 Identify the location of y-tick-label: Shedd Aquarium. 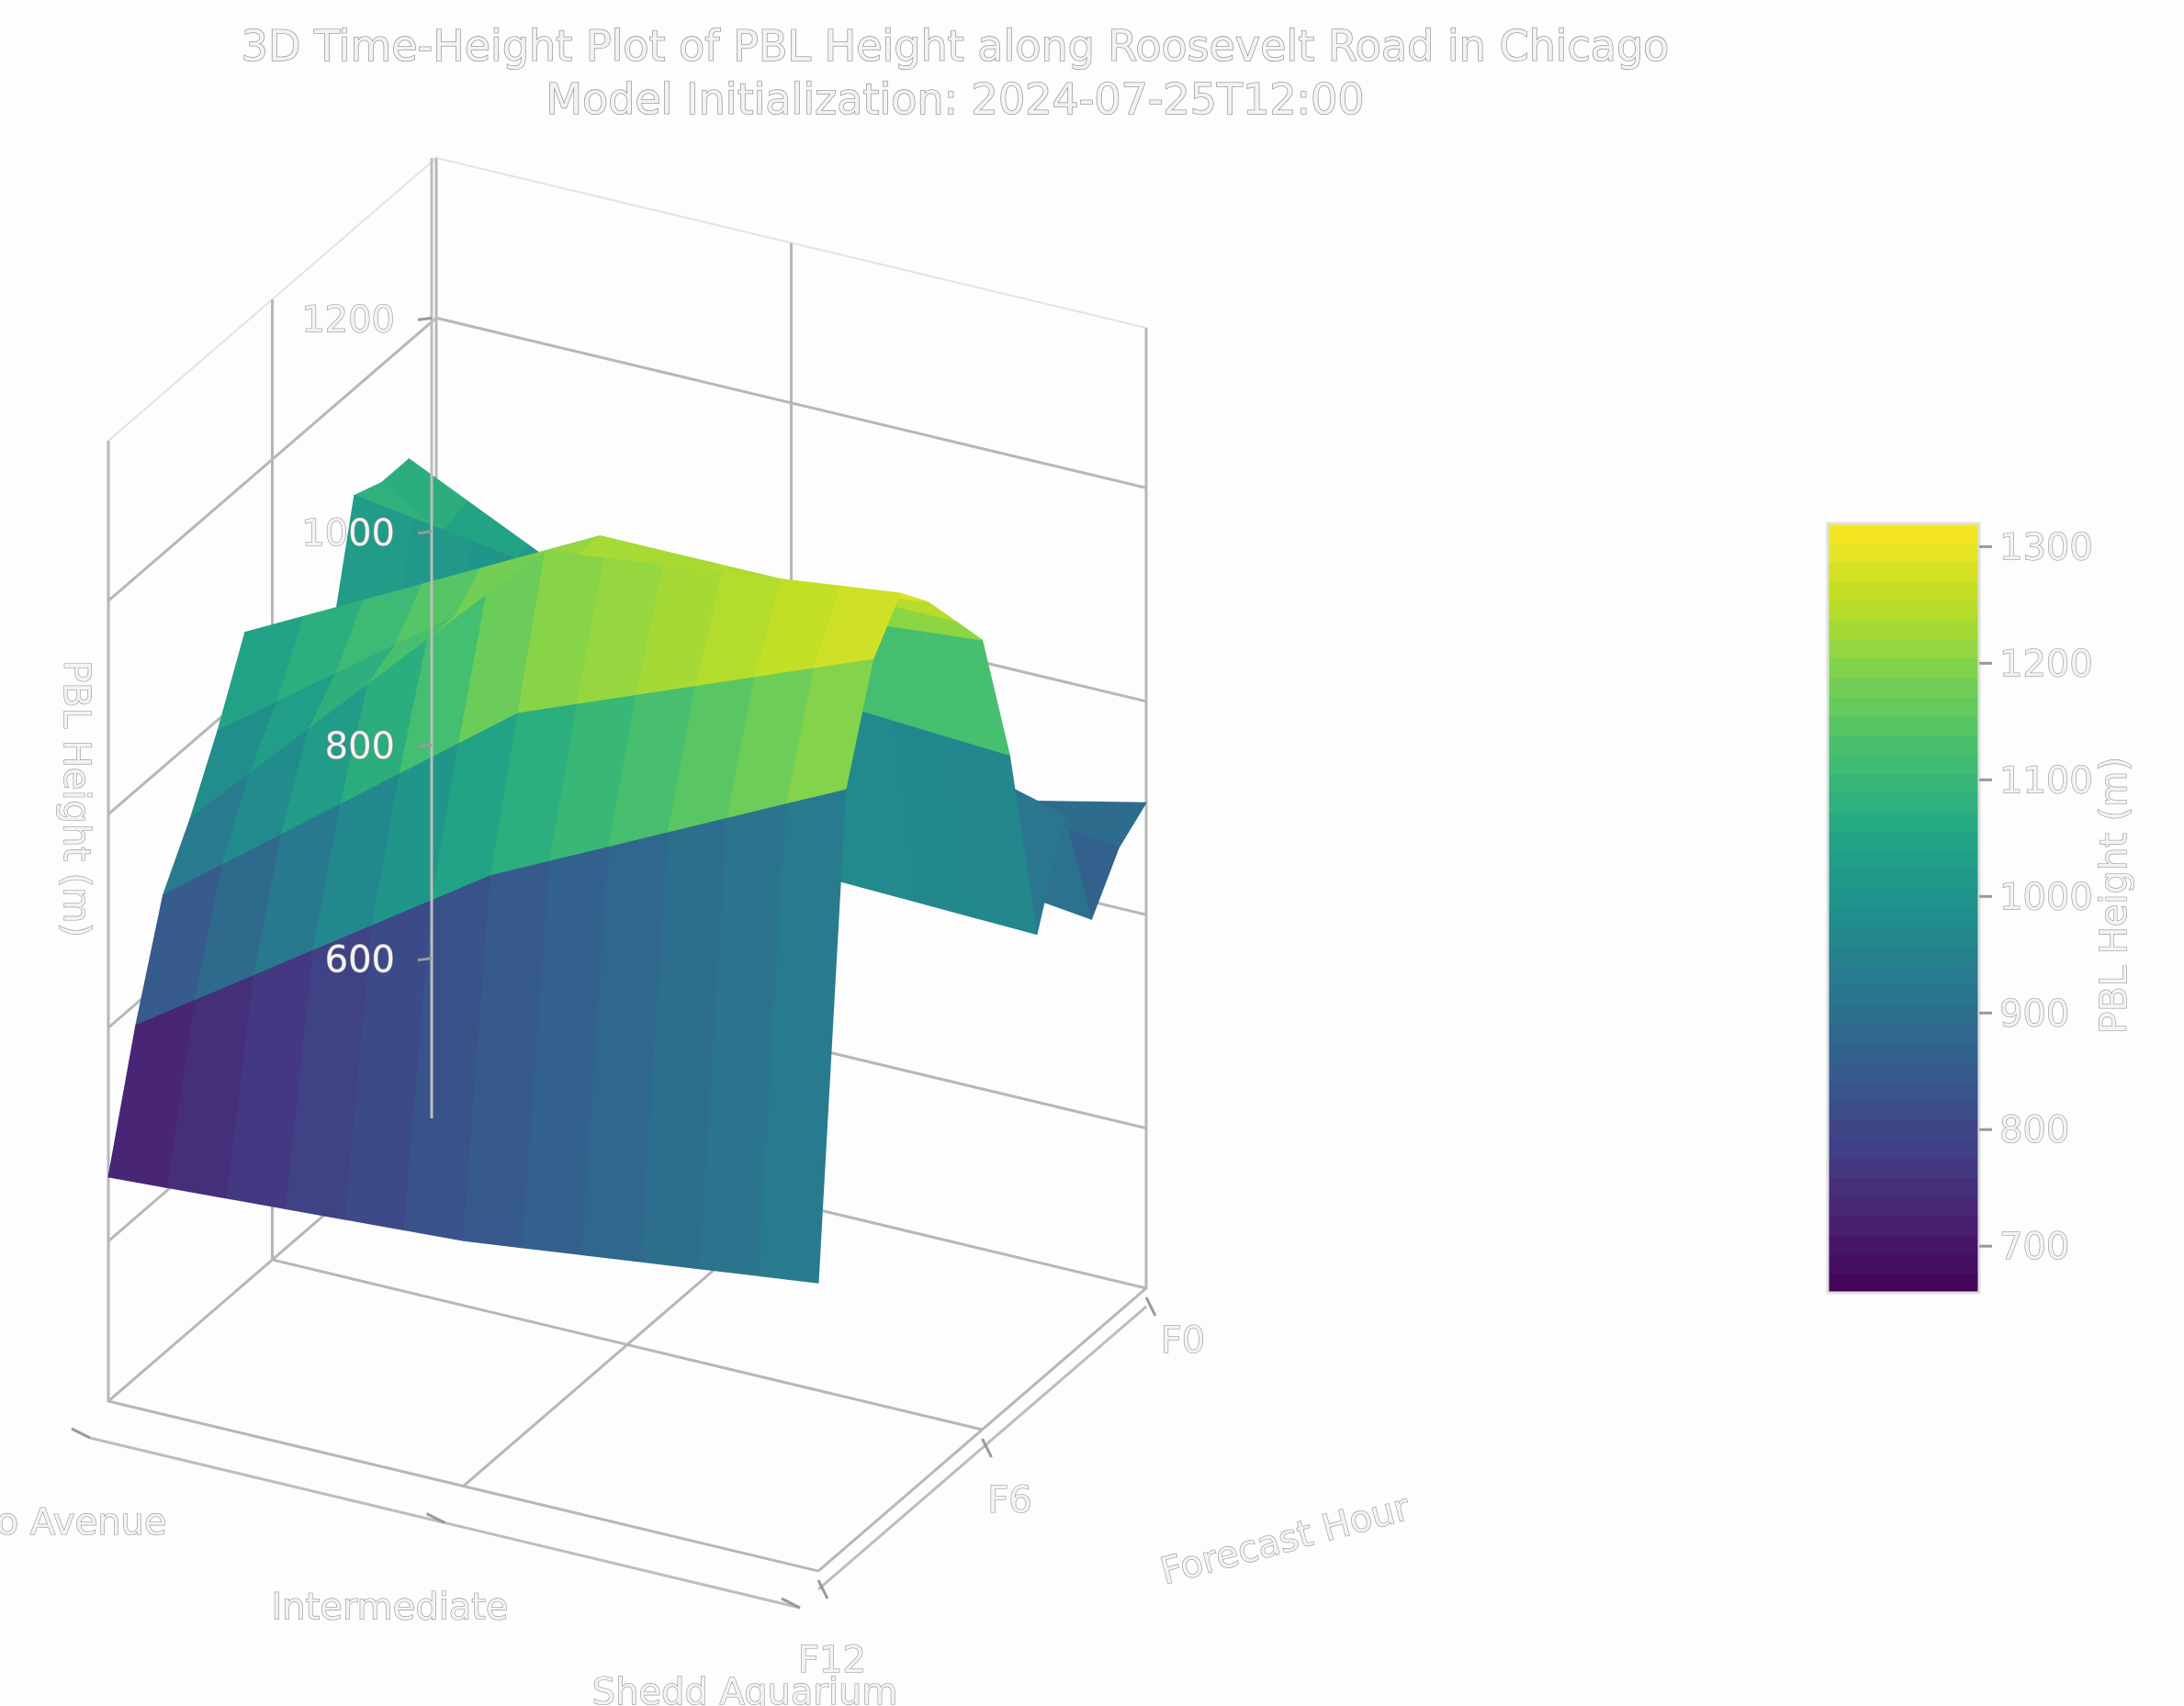
(745, 1689).